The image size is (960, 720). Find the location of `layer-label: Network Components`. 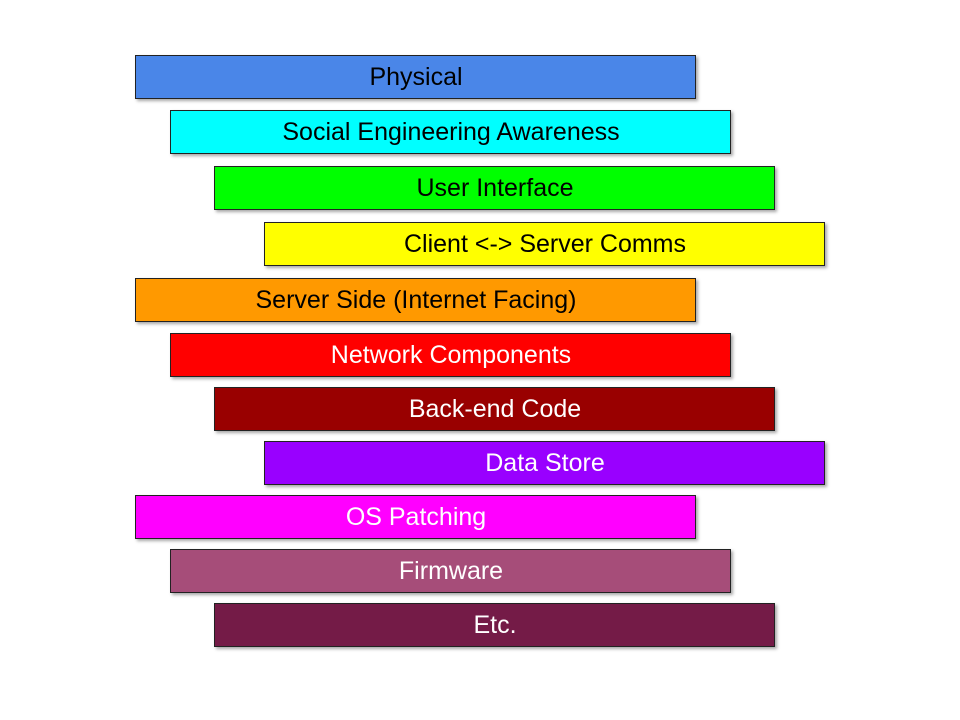

layer-label: Network Components is located at coordinates (451, 355).